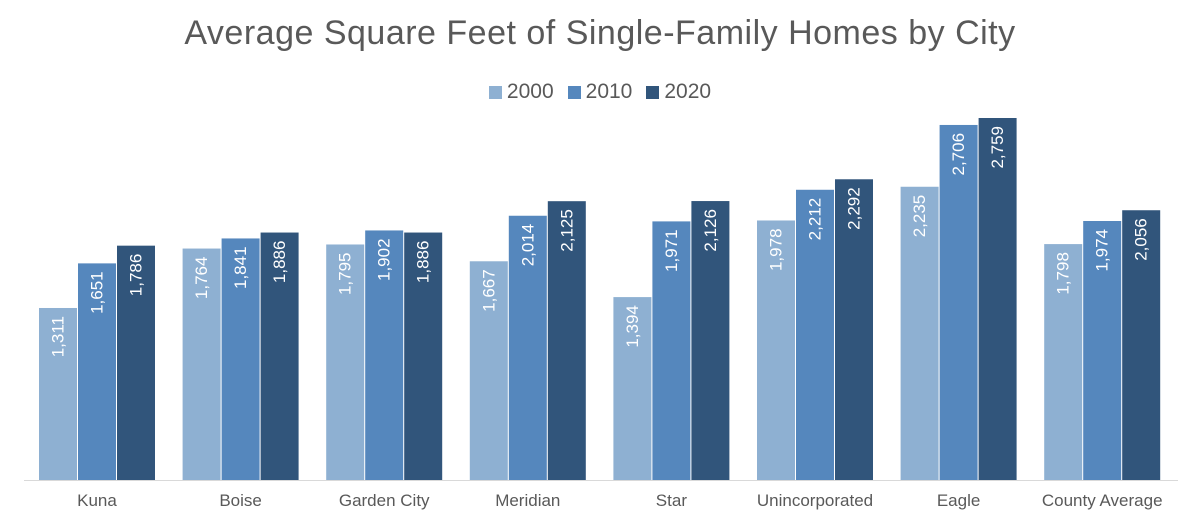 This screenshot has width=1200, height=523. I want to click on data-label: 2,292, so click(854, 208).